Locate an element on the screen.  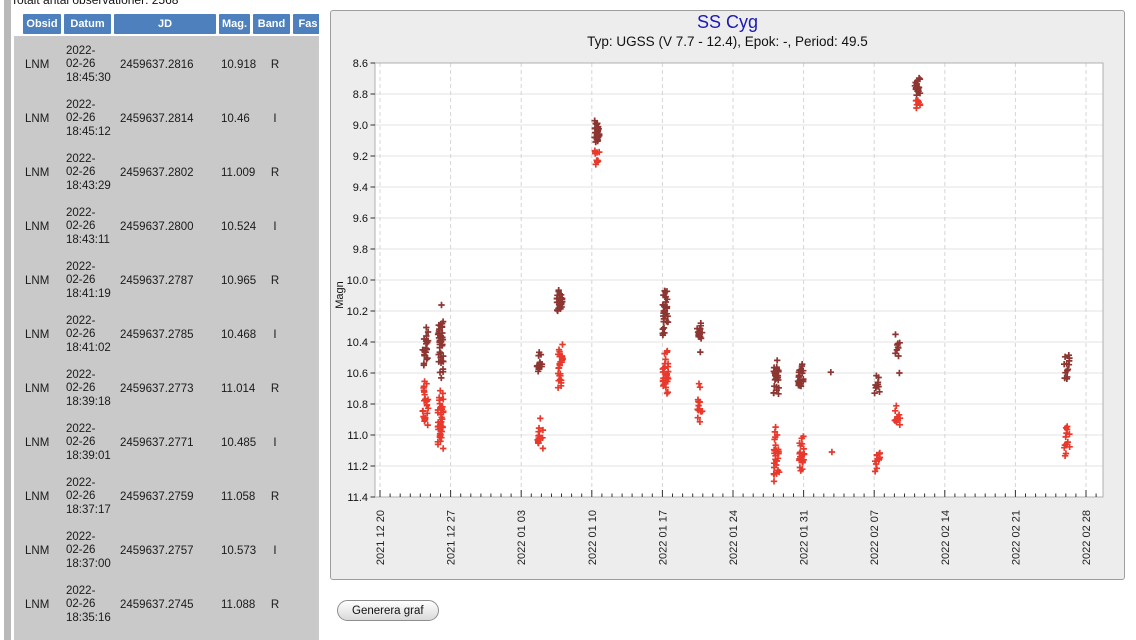
cell-datum: 2022- 02-26 18:39:01 is located at coordinates (91, 443).